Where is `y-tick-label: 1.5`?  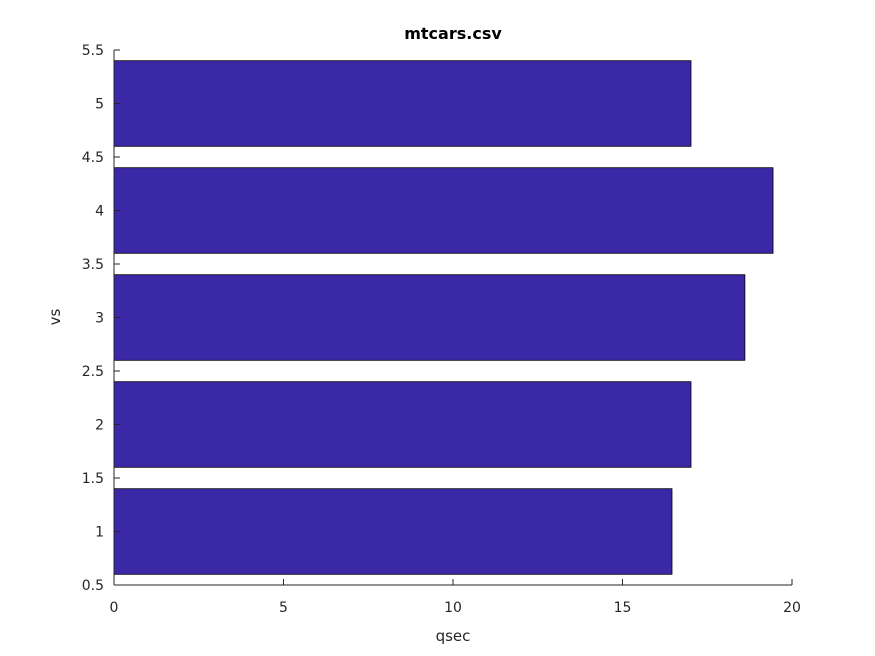 y-tick-label: 1.5 is located at coordinates (93, 479).